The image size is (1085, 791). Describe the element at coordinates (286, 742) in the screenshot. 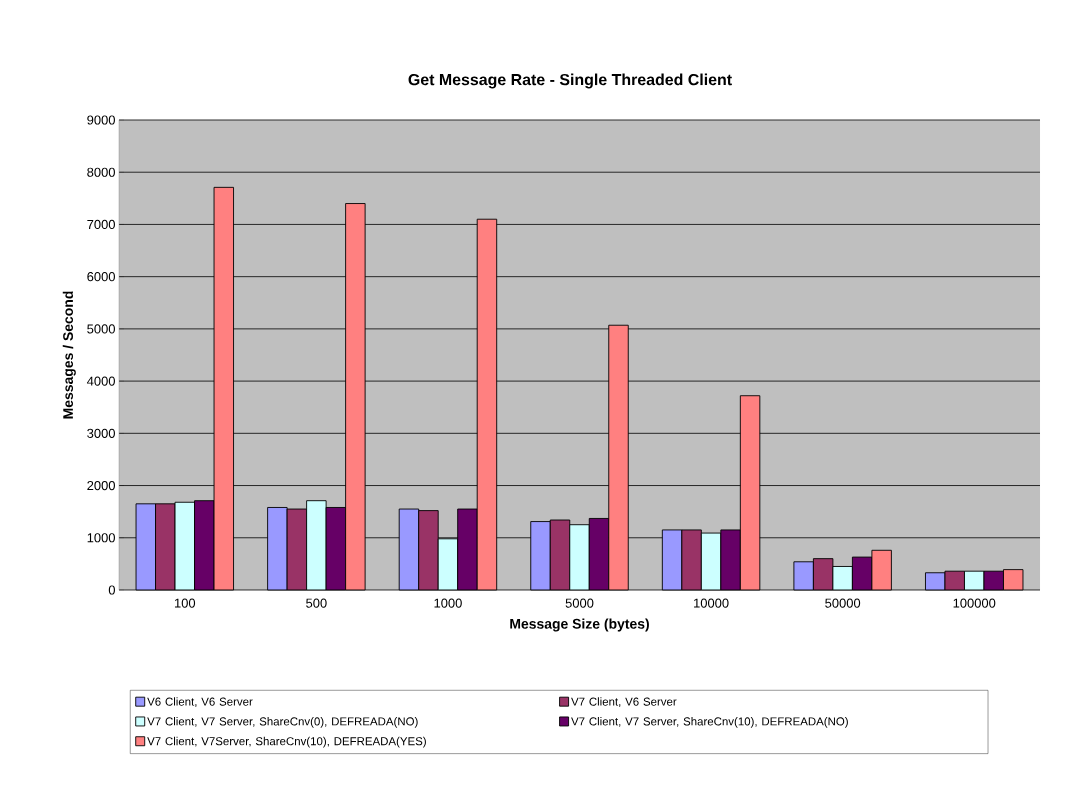

I see `legend-label: V7 Client, V7Server, ShareCnv(10), DEFREADA(YES)` at that location.